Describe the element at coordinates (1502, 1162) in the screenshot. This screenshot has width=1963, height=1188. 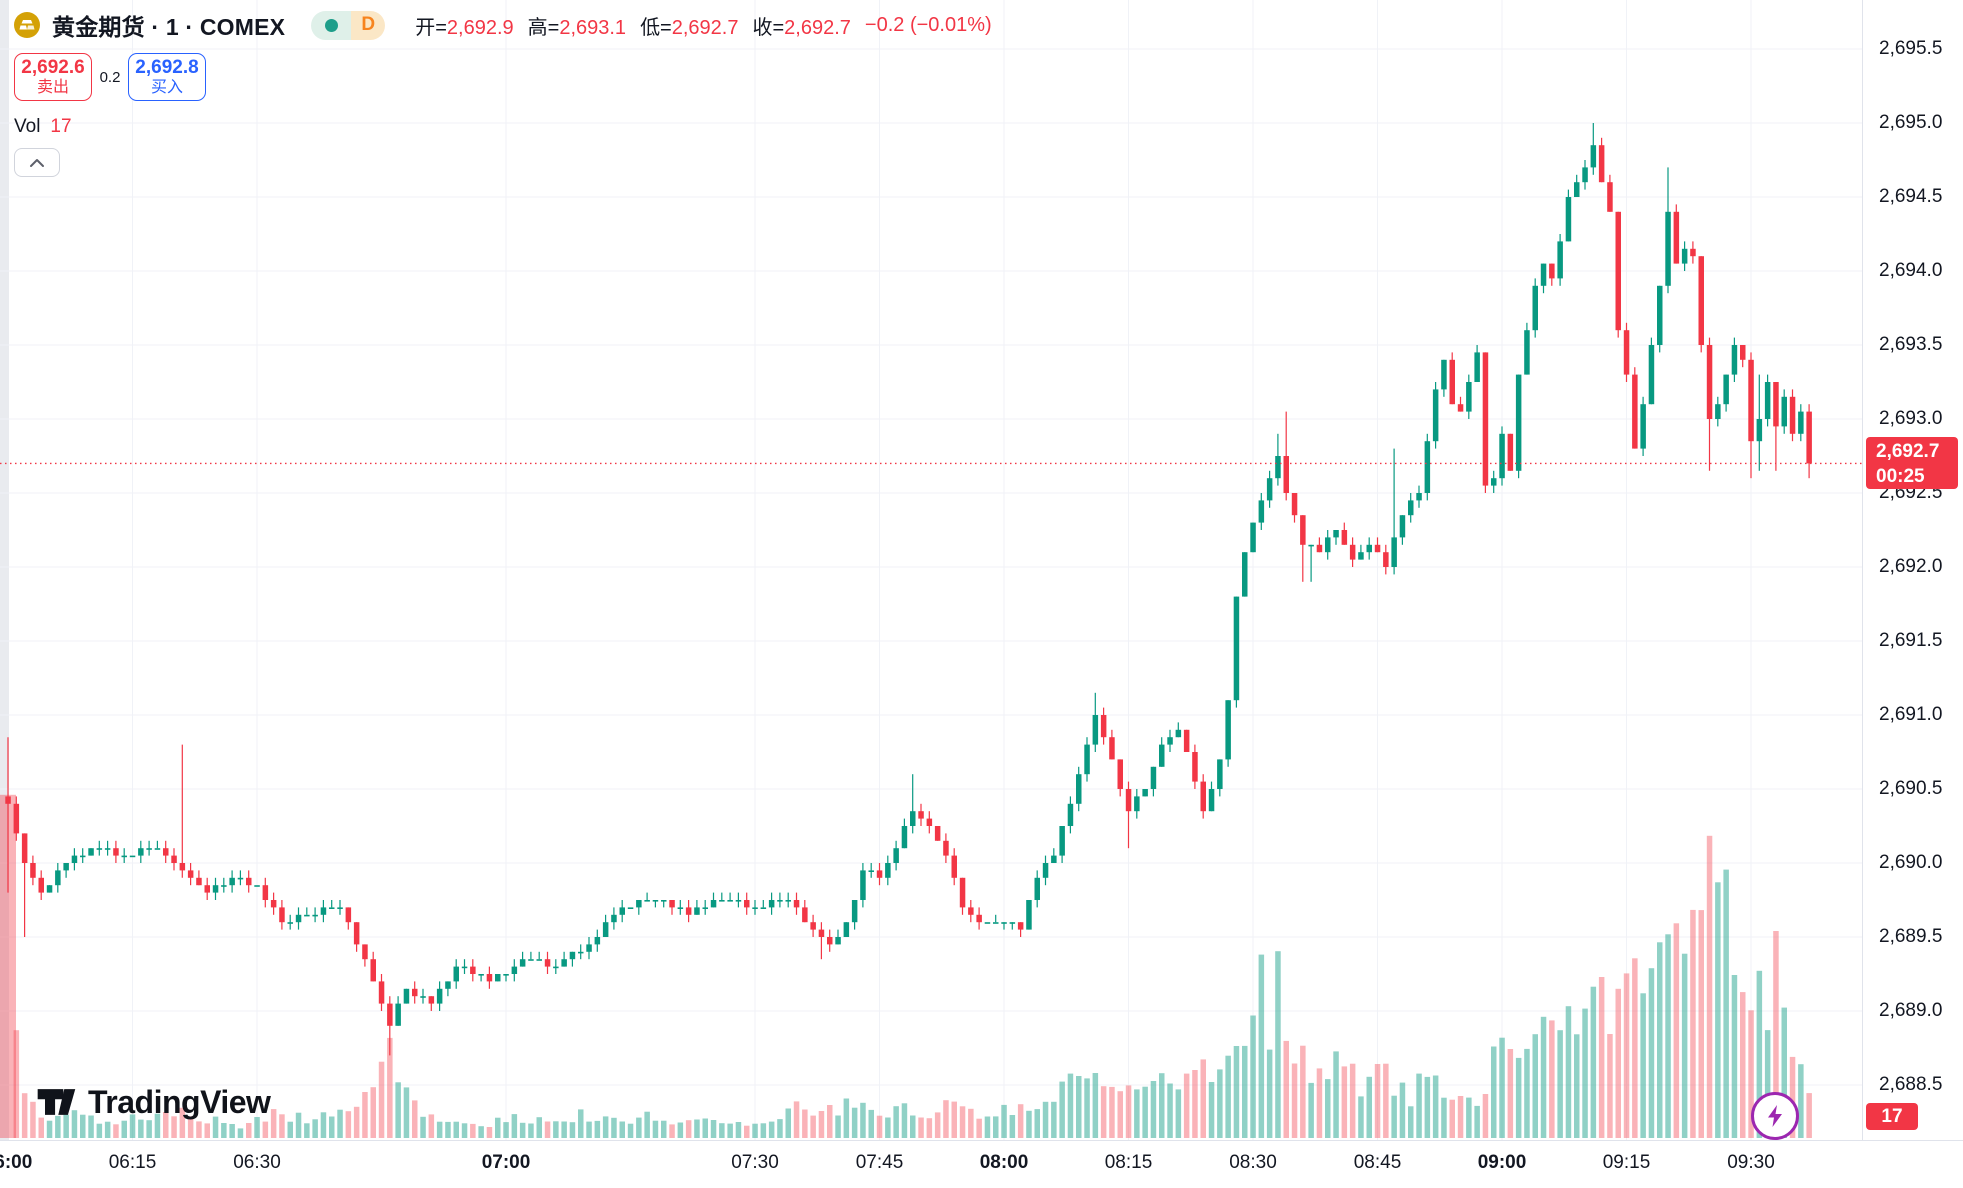
I see `time-axis-label: 09:00` at that location.